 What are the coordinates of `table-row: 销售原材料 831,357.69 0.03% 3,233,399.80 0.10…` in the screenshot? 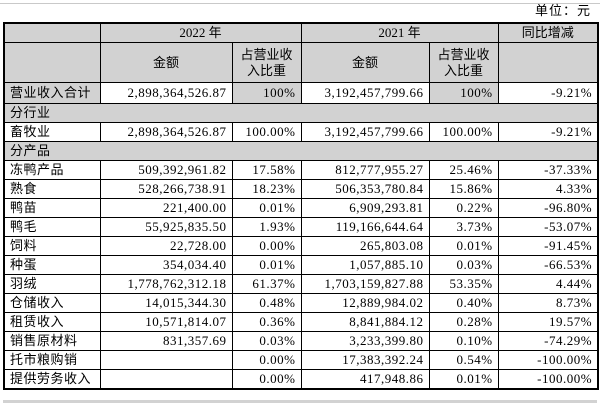 It's located at (301, 341).